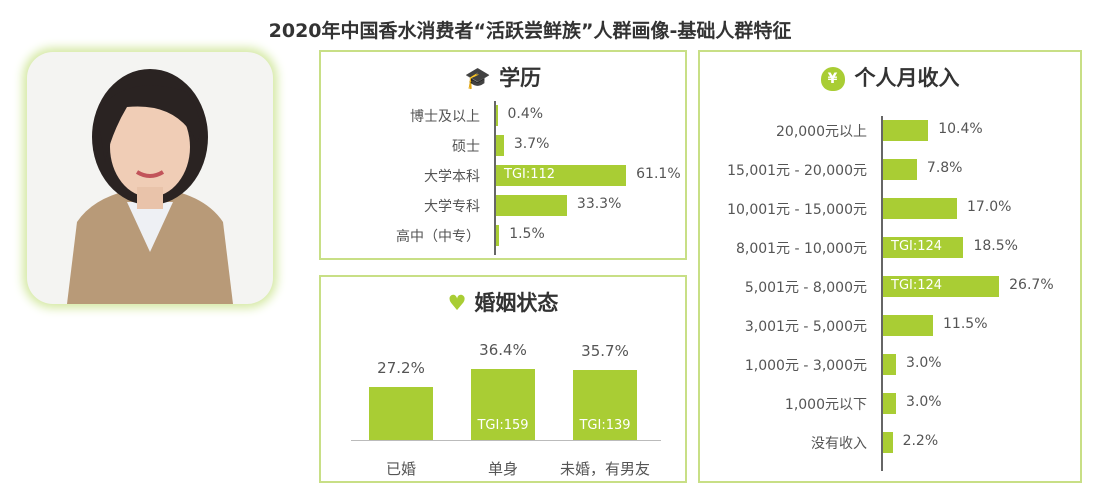 The height and width of the screenshot is (502, 1097). I want to click on category-label: 20,000元以上, so click(821, 132).